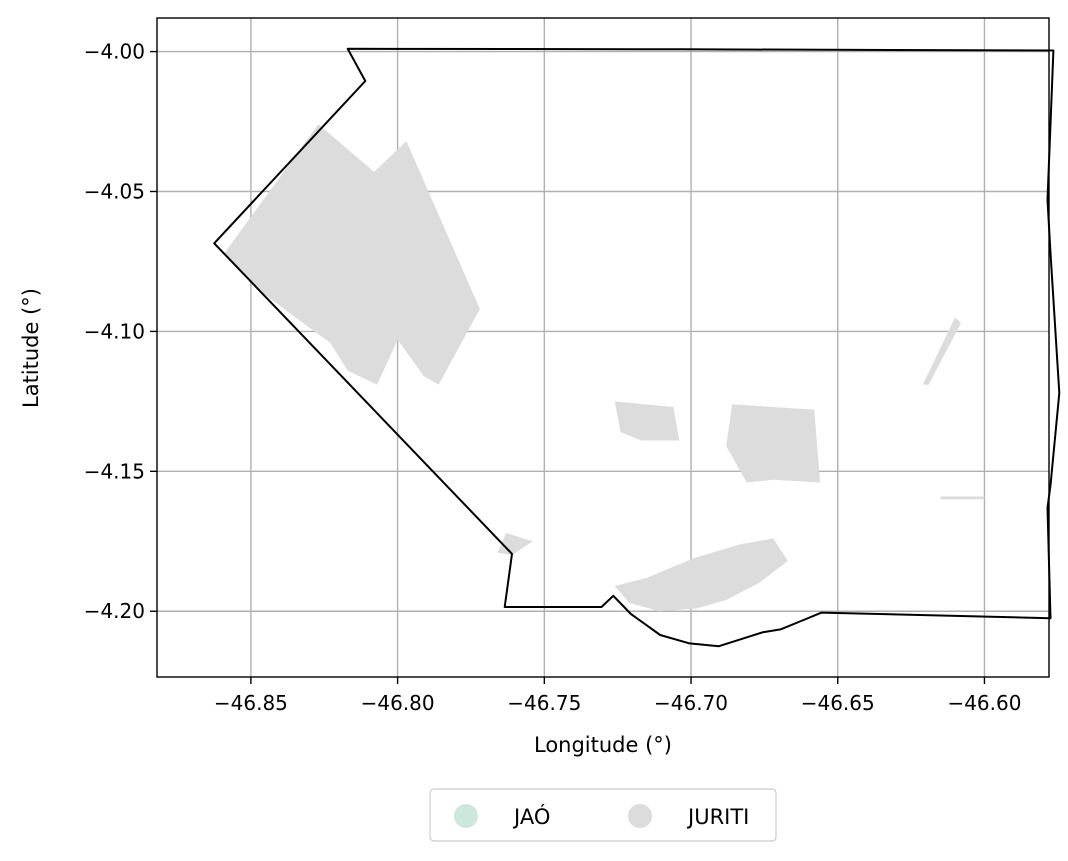 The width and height of the screenshot is (1068, 861). I want to click on legend: JAÓ JURITI, so click(603, 815).